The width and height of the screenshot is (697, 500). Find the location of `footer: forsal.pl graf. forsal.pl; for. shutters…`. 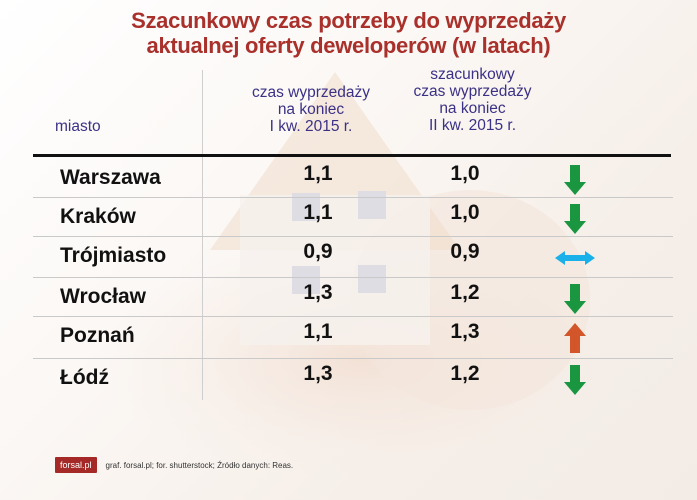

footer: forsal.pl graf. forsal.pl; for. shutters… is located at coordinates (174, 465).